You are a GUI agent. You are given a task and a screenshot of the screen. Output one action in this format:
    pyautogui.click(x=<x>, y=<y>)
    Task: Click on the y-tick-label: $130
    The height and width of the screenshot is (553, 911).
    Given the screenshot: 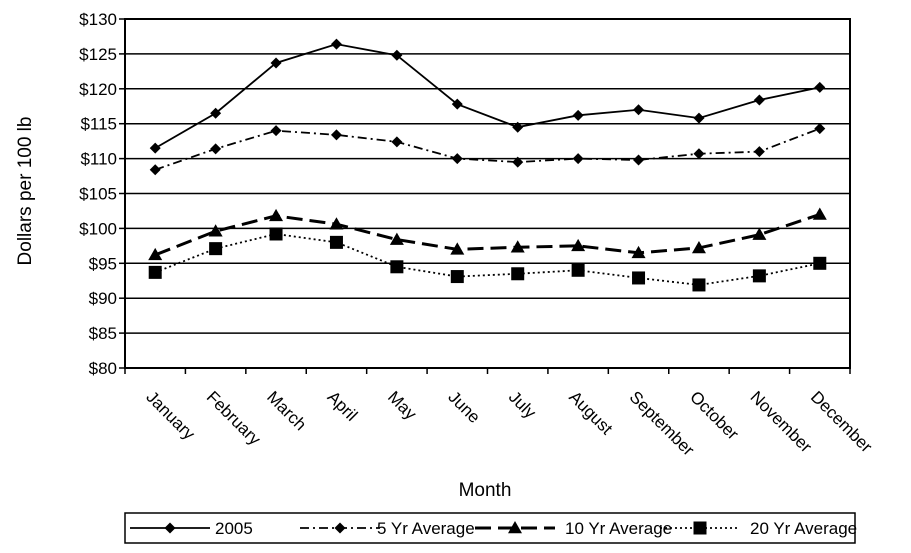 What is the action you would take?
    pyautogui.click(x=98, y=19)
    